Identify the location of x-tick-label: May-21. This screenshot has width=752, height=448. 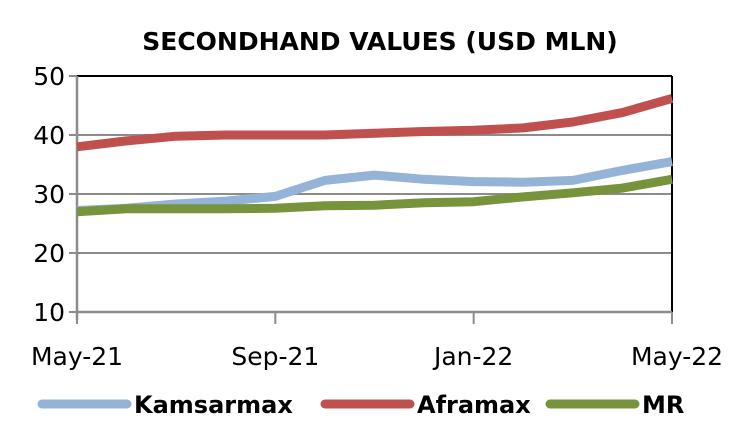
(77, 356).